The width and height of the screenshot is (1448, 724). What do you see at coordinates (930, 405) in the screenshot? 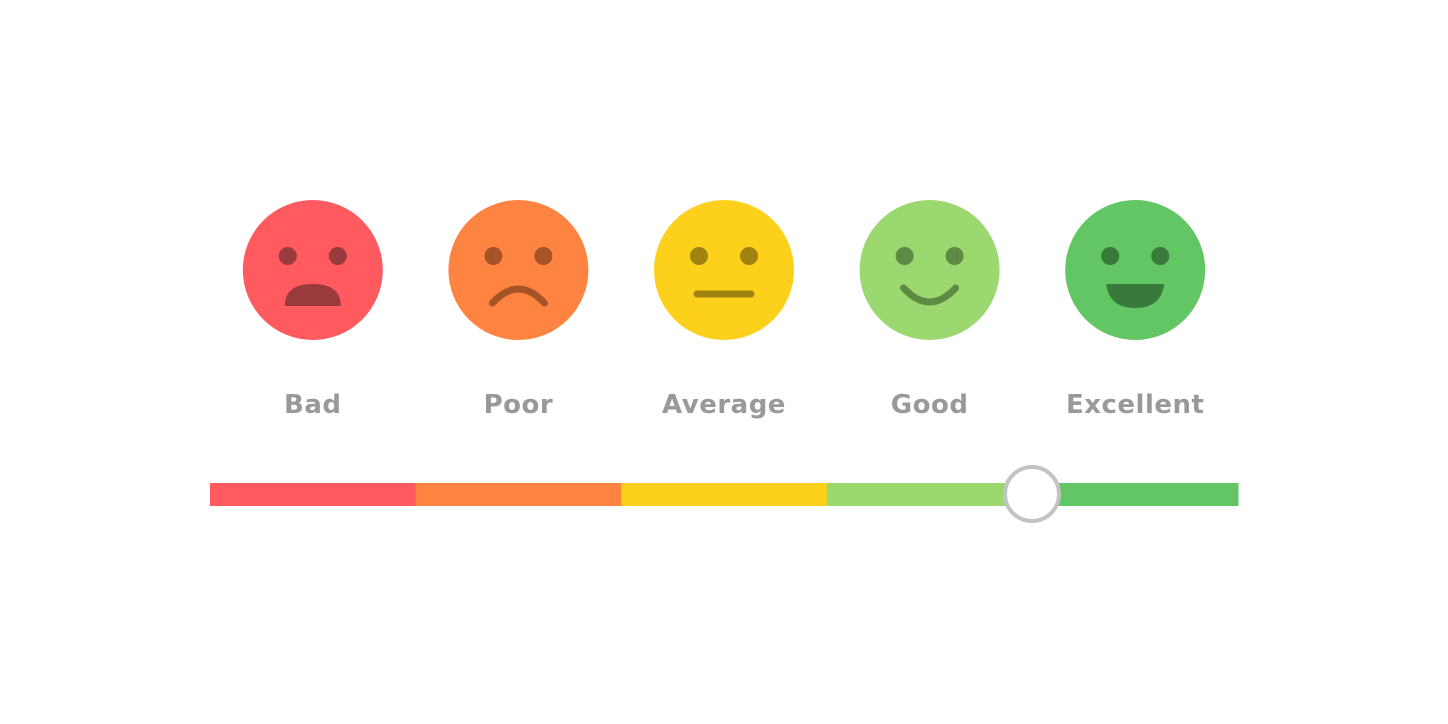
I see `rating-label: Good` at bounding box center [930, 405].